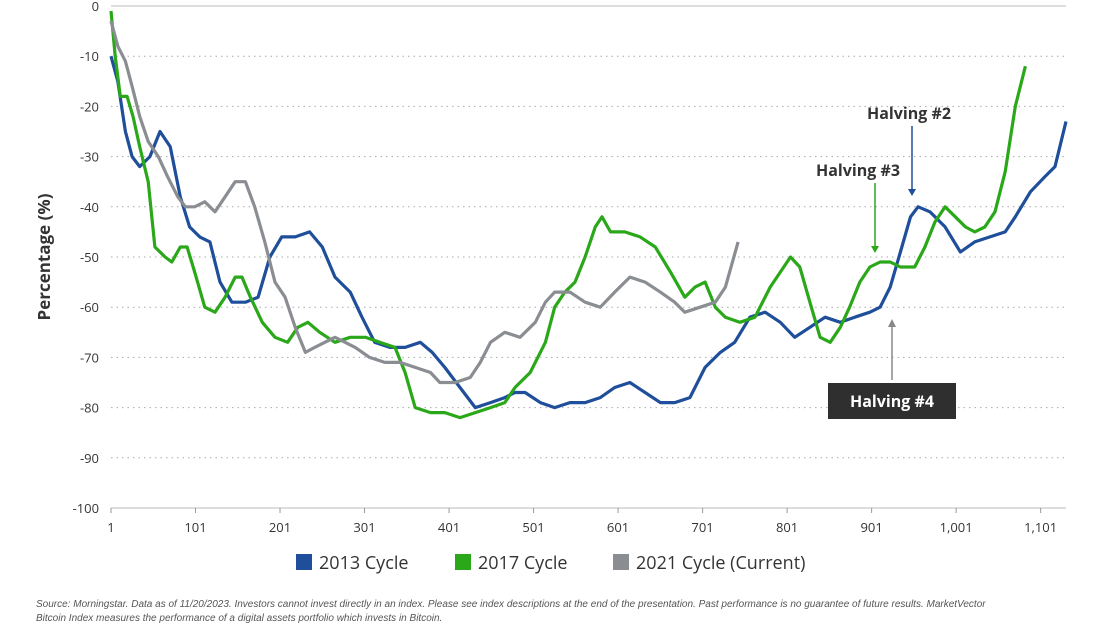 This screenshot has height=638, width=1110. I want to click on legend-label: 2017 Cycle, so click(522, 563).